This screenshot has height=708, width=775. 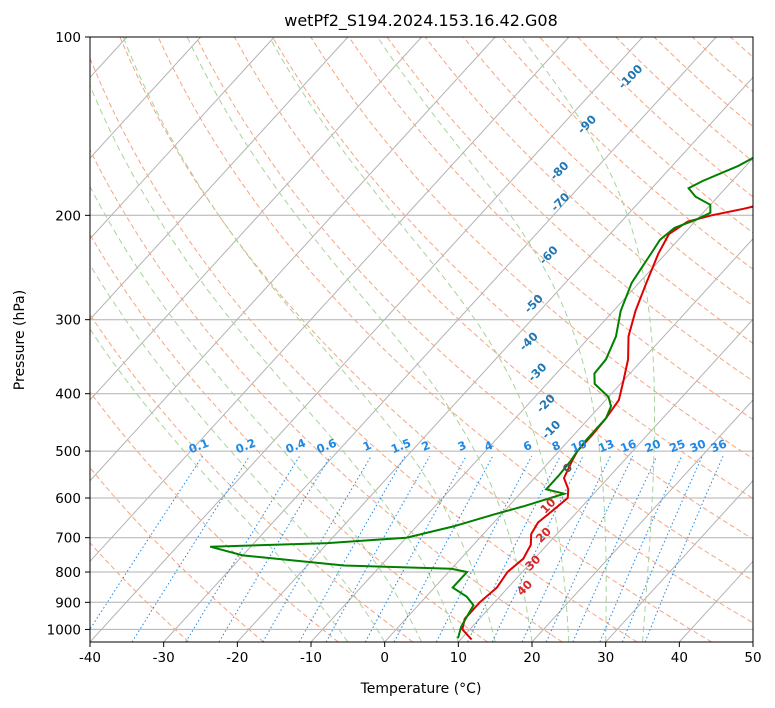 What do you see at coordinates (64, 630) in the screenshot?
I see `y-tick-label: 1000` at bounding box center [64, 630].